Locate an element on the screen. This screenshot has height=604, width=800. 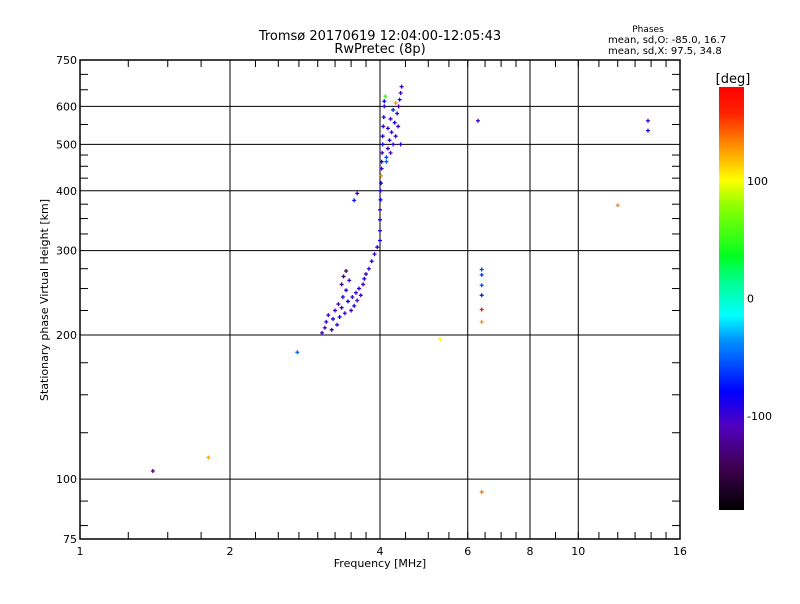
colorbar-tick-label: -100 is located at coordinates (759, 416).